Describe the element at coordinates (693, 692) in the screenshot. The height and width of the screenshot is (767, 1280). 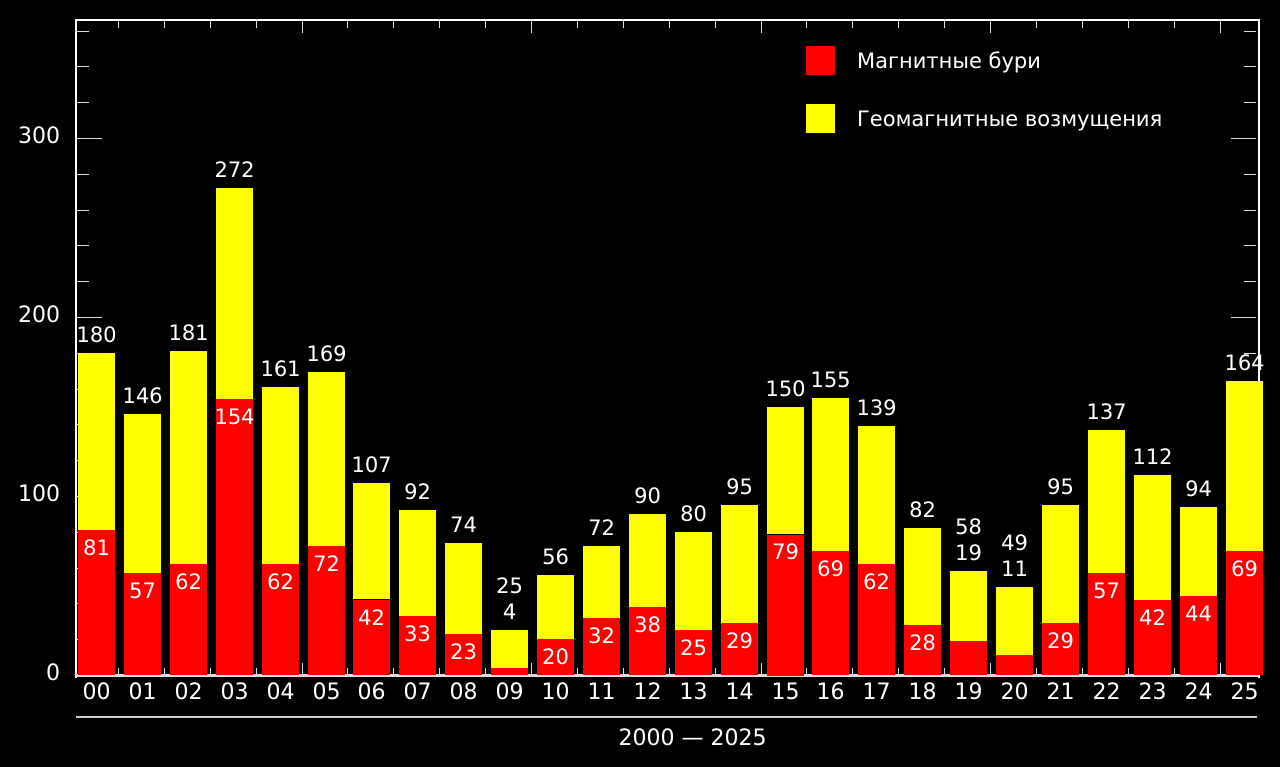
I see `x-axis-label: 13` at that location.